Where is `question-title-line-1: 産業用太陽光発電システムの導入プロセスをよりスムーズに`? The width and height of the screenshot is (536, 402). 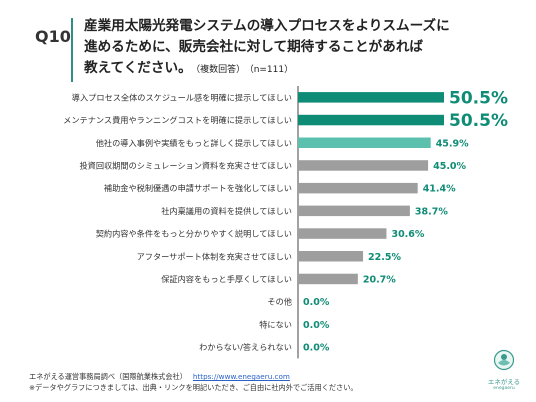
question-title-line-1: 産業用太陽光発電システムの導入プロセスをよりスムーズに is located at coordinates (267, 26).